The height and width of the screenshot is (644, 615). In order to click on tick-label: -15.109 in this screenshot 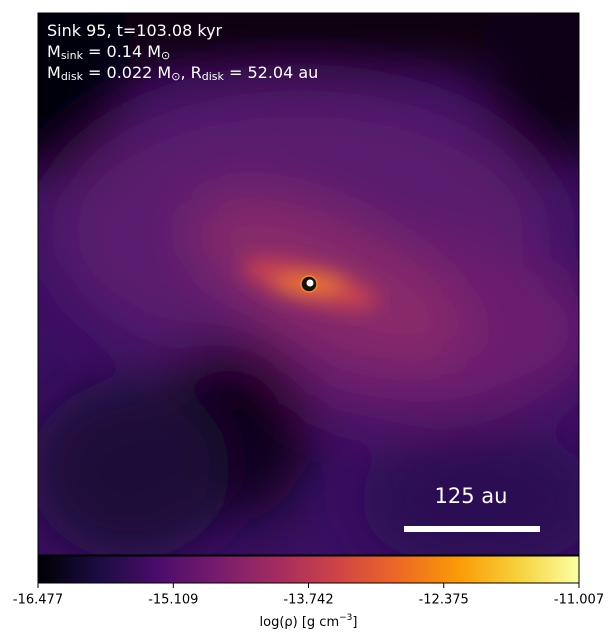, I will do `click(173, 600)`.